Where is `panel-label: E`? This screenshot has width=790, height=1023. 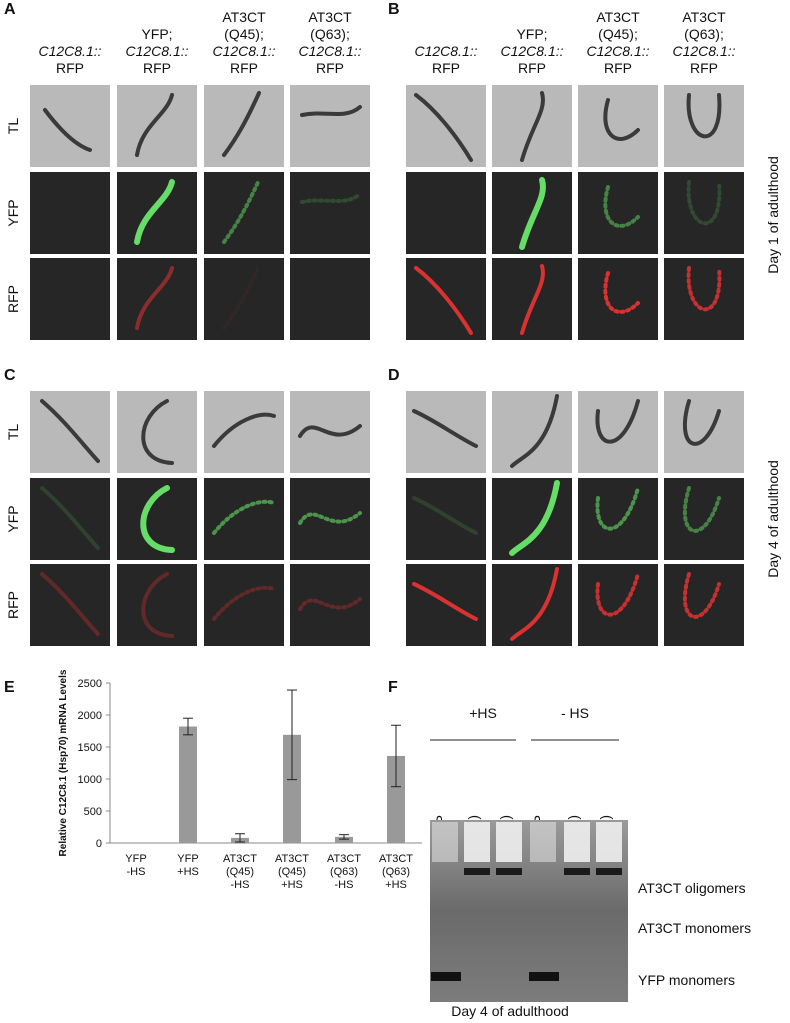
panel-label: E is located at coordinates (9, 687).